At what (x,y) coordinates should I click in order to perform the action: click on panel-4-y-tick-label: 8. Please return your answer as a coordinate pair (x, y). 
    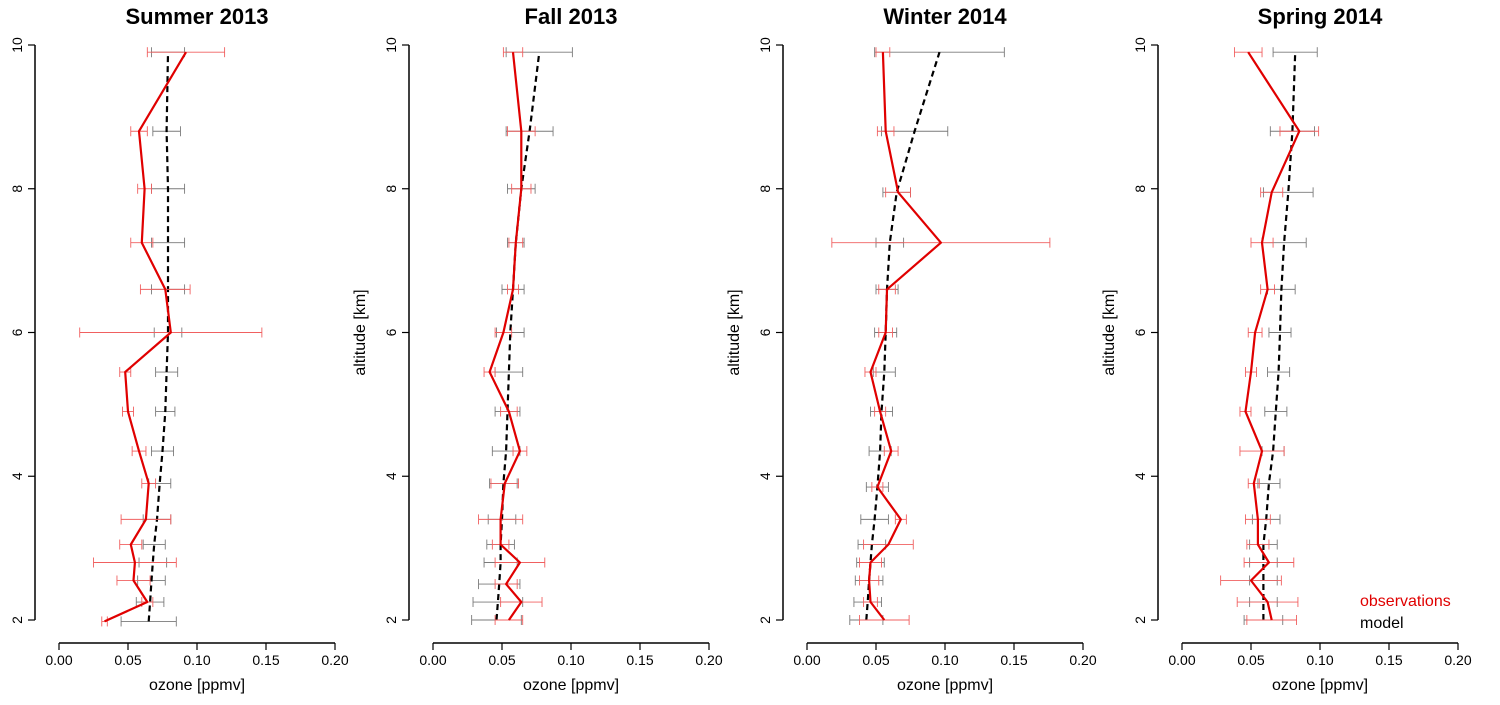
    Looking at the image, I should click on (1140, 189).